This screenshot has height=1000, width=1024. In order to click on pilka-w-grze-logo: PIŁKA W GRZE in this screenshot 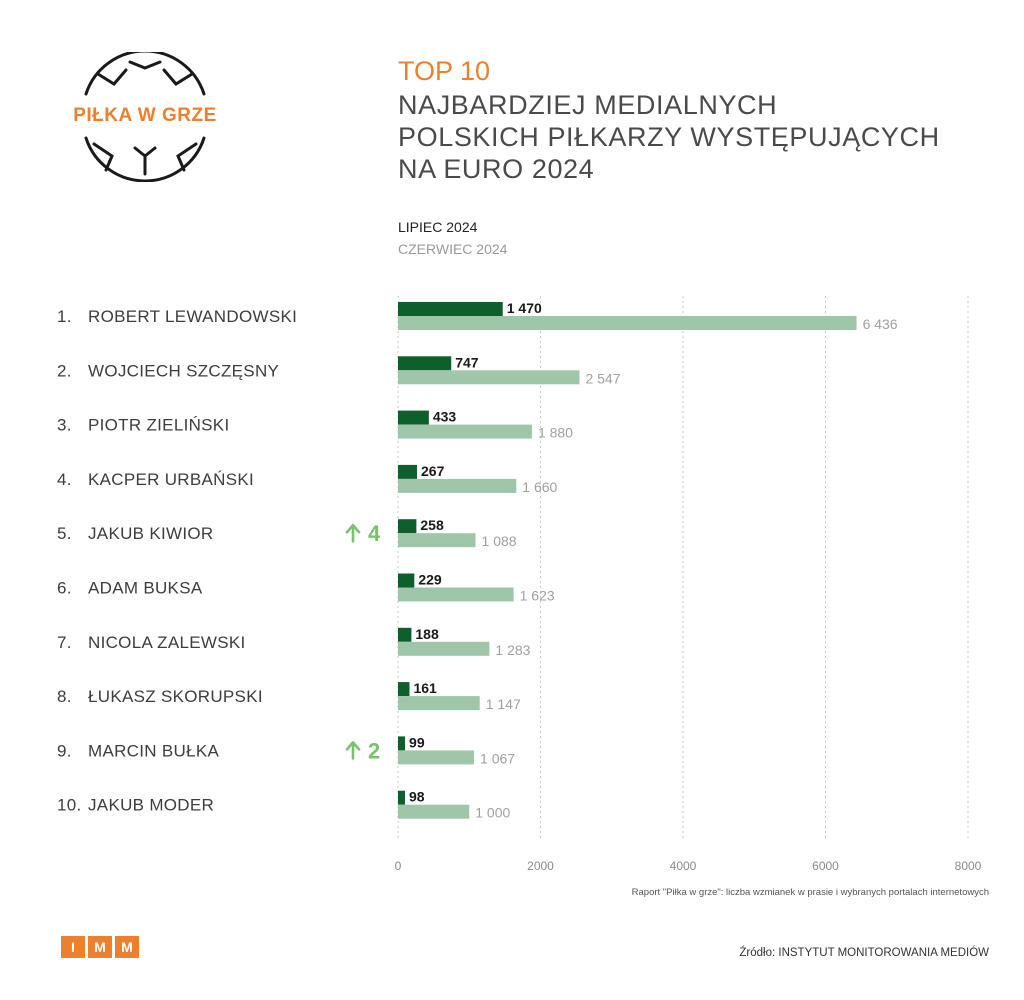, I will do `click(145, 117)`.